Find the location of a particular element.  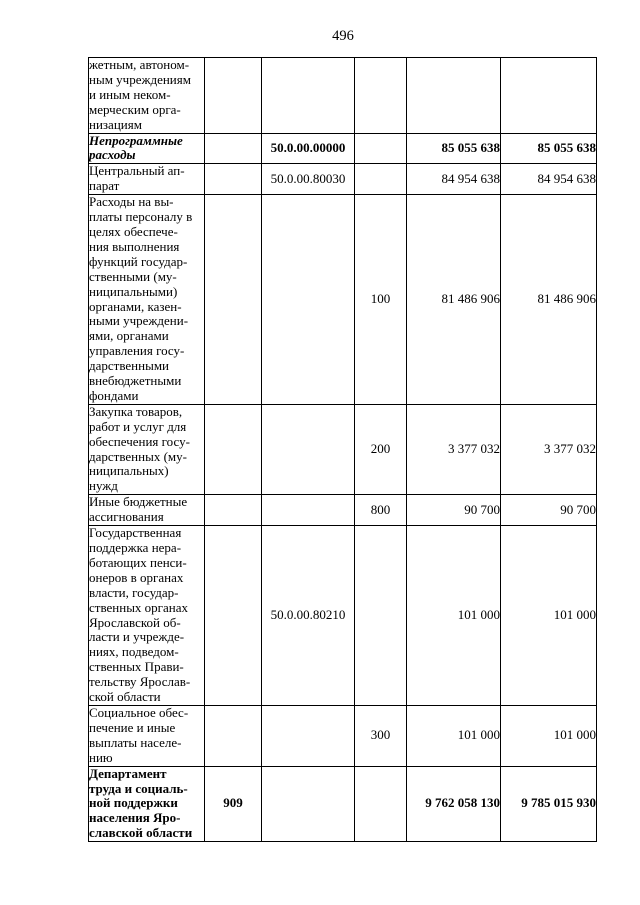

cell-amount-year1 is located at coordinates (453, 95).